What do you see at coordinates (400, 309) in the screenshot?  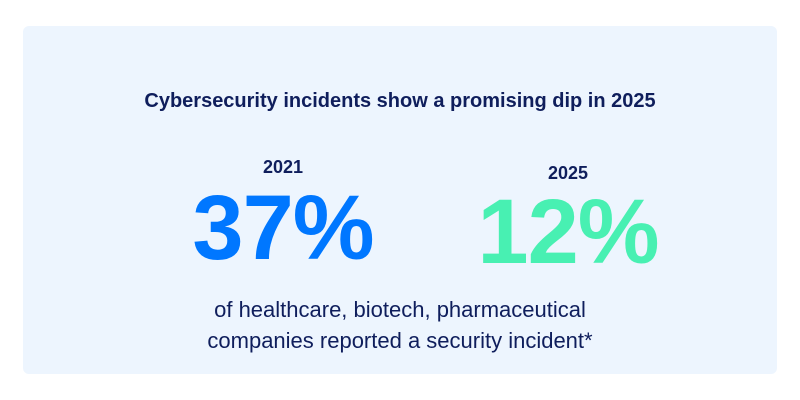 I see `description-line: of healthcare, biotech, pharmaceutical` at bounding box center [400, 309].